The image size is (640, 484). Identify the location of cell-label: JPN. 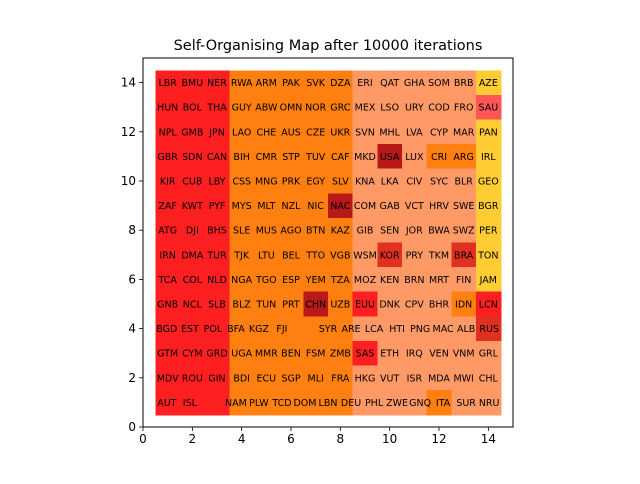
(216, 132).